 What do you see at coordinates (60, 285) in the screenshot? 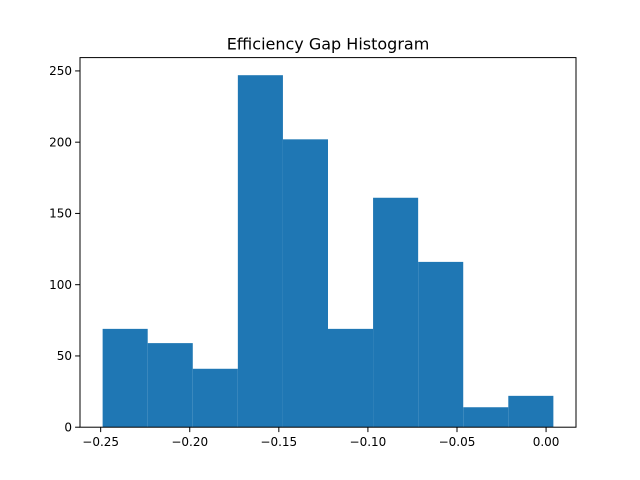
I see `y-tick-label: 100` at bounding box center [60, 285].